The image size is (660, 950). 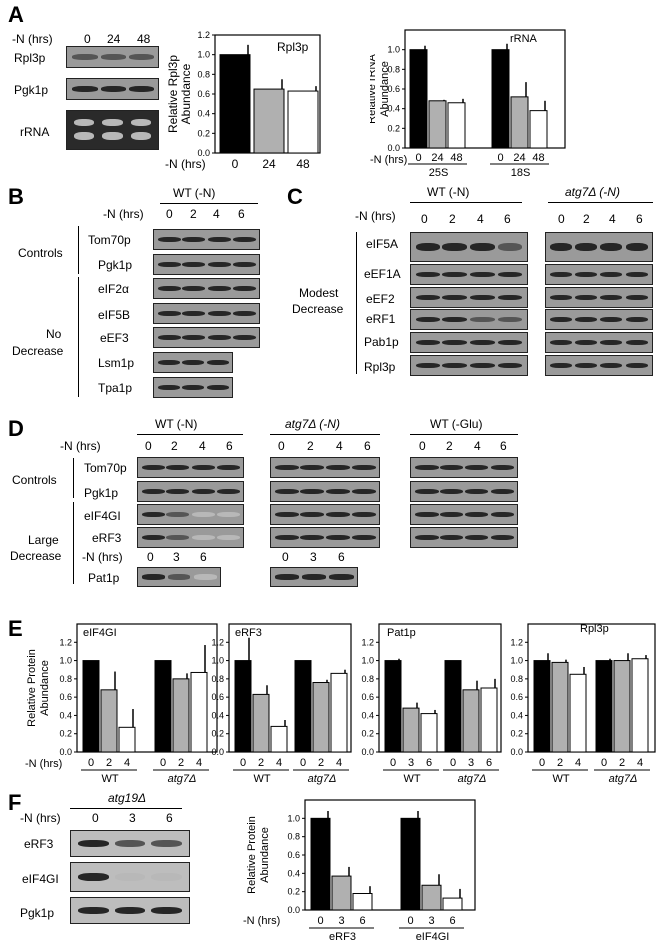 I want to click on panel-letter-e: E, so click(x=15, y=628).